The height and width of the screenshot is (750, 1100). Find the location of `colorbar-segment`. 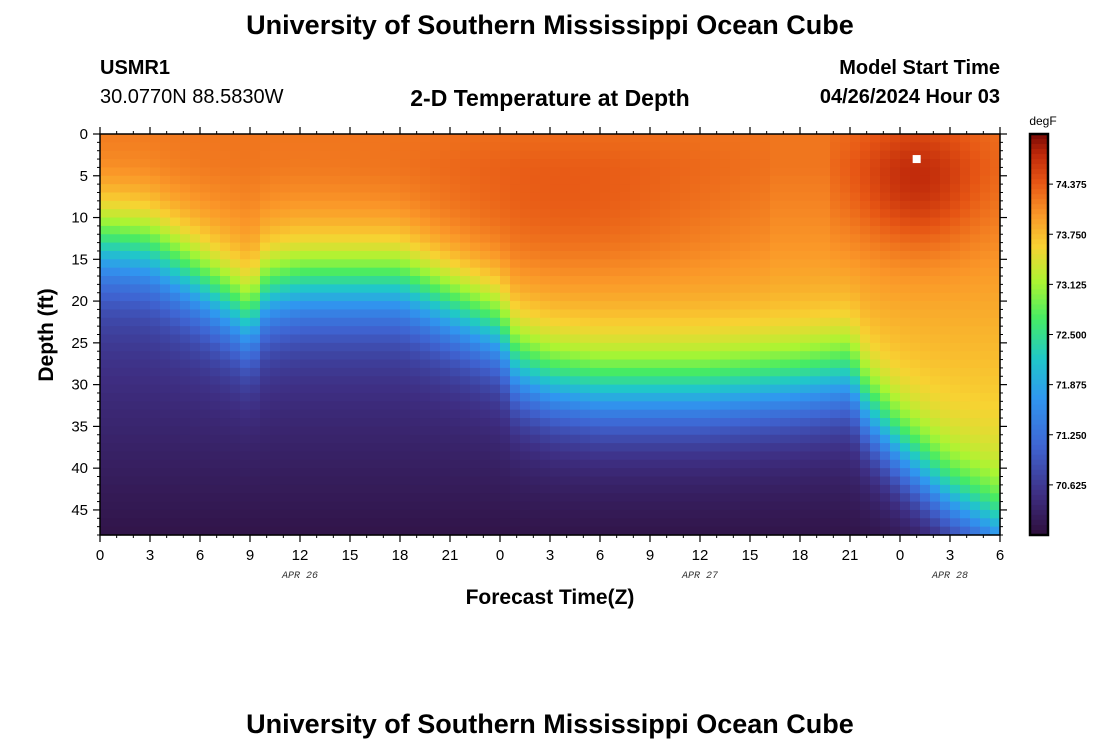

colorbar-segment is located at coordinates (1039, 347).